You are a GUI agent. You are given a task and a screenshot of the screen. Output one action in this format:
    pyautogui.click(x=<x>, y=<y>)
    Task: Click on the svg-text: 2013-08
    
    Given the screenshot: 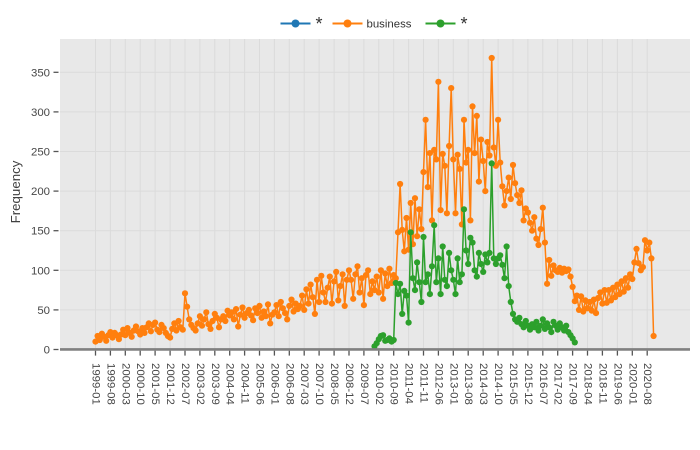 What is the action you would take?
    pyautogui.click(x=468, y=384)
    